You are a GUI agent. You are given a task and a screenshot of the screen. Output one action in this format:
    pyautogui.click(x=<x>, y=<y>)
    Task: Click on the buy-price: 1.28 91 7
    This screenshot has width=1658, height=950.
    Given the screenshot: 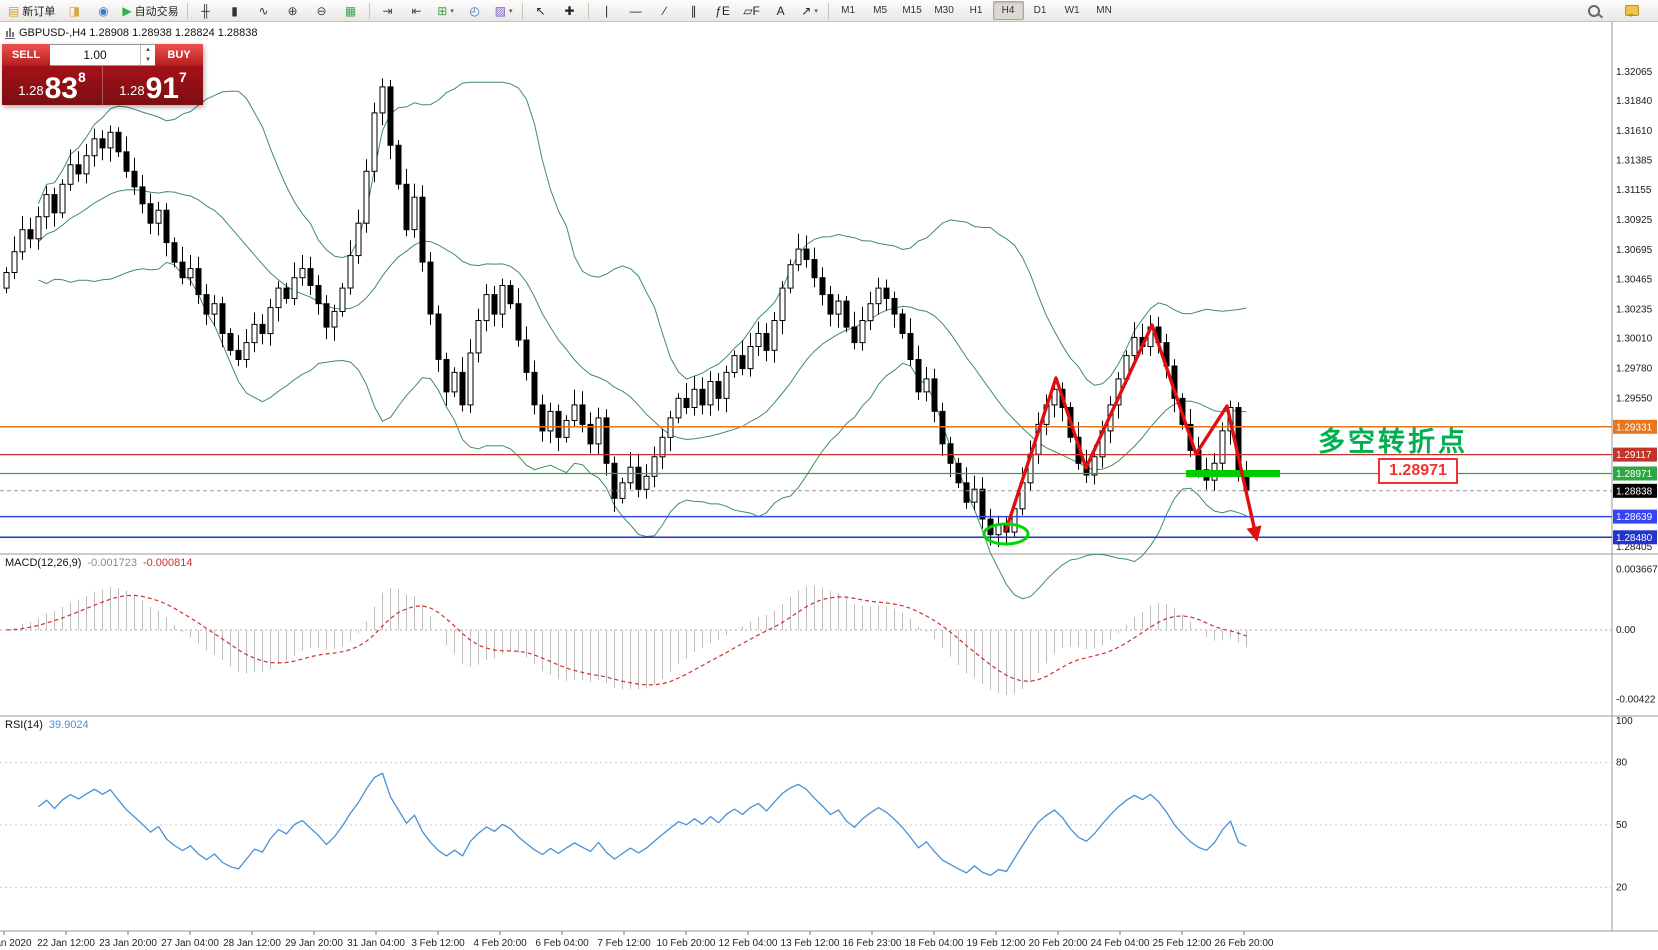 What is the action you would take?
    pyautogui.click(x=153, y=85)
    